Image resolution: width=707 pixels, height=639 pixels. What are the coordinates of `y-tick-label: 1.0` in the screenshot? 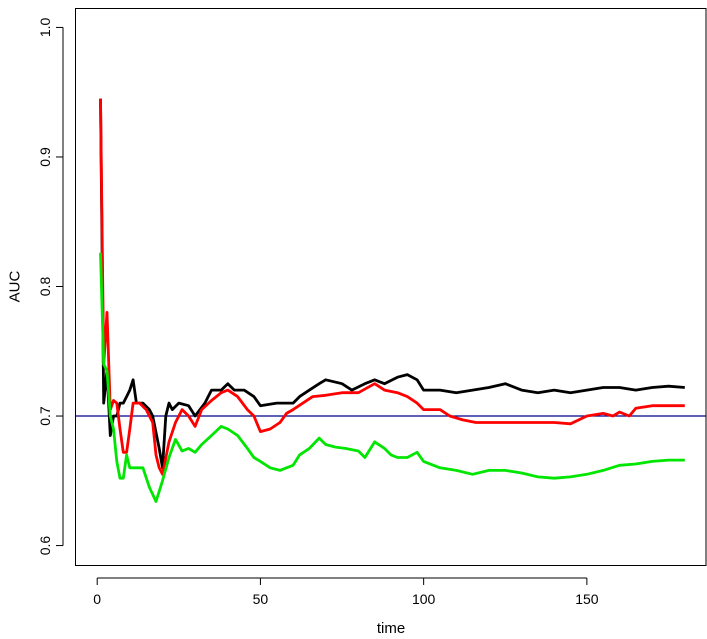 It's located at (45, 27).